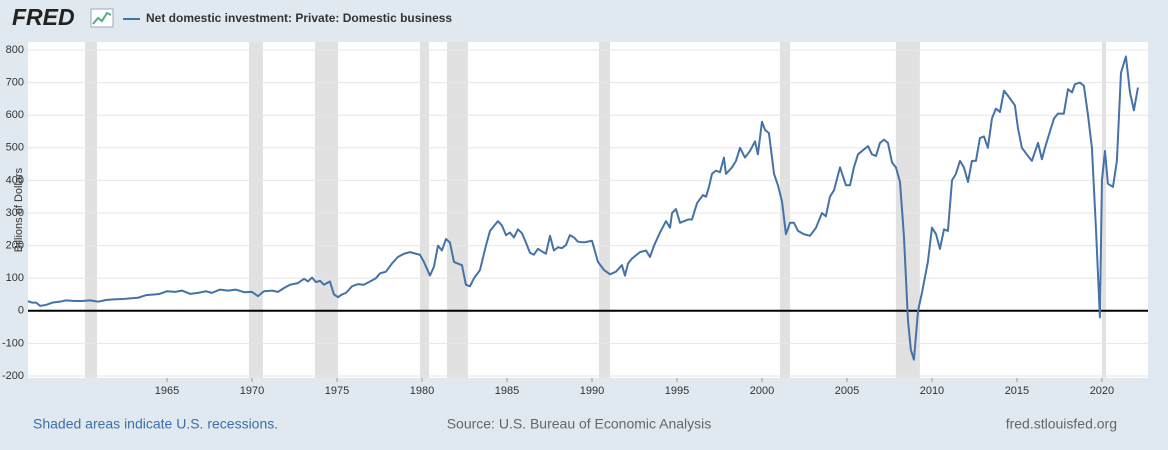 The image size is (1168, 450). Describe the element at coordinates (155, 424) in the screenshot. I see `footer-recessions: Shaded areas indicate U.S. recessions.` at that location.